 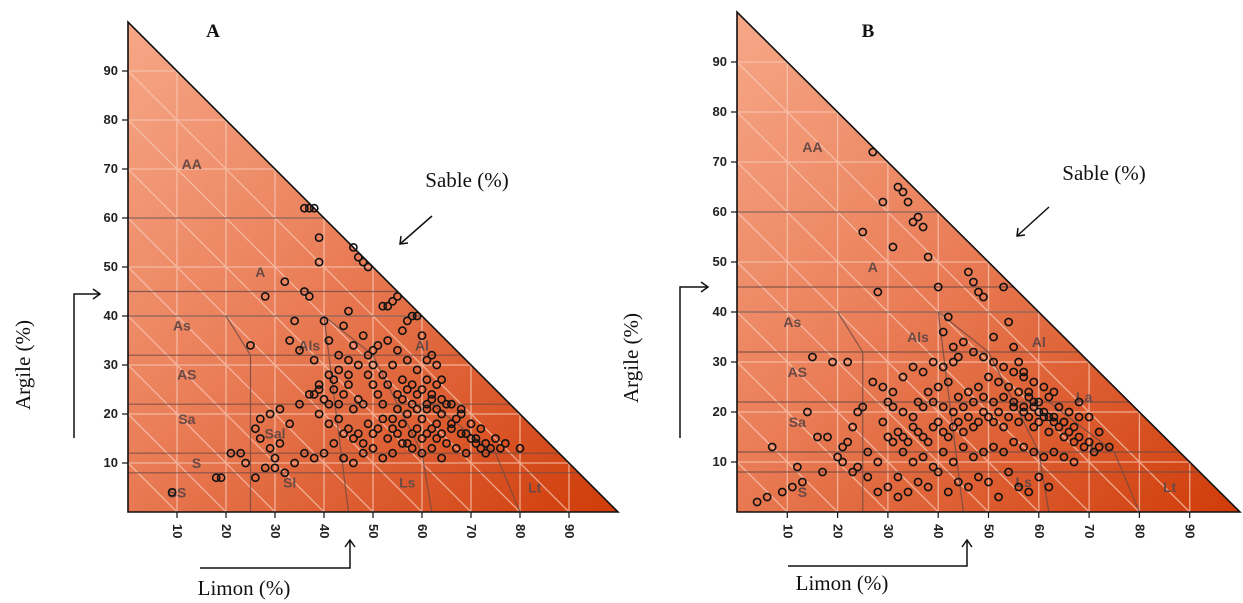 I want to click on zone-label-as: As, so click(x=182, y=326).